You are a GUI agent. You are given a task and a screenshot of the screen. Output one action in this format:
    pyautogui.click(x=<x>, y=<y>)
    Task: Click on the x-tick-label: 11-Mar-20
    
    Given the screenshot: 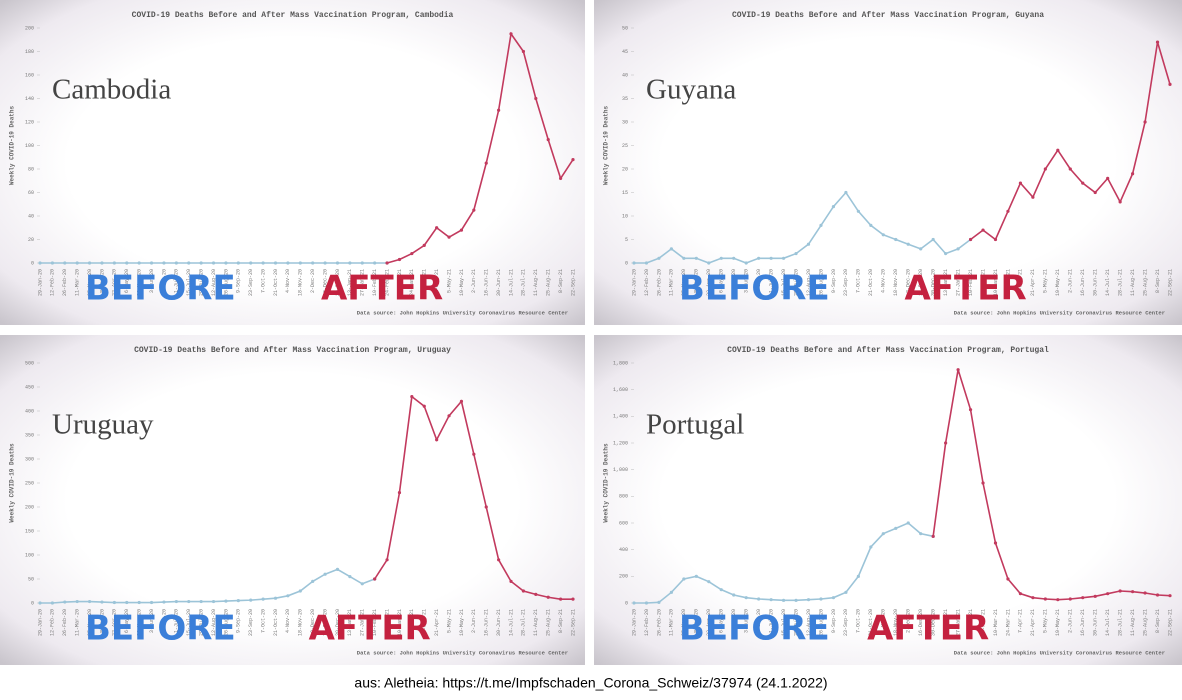 What is the action you would take?
    pyautogui.click(x=672, y=622)
    